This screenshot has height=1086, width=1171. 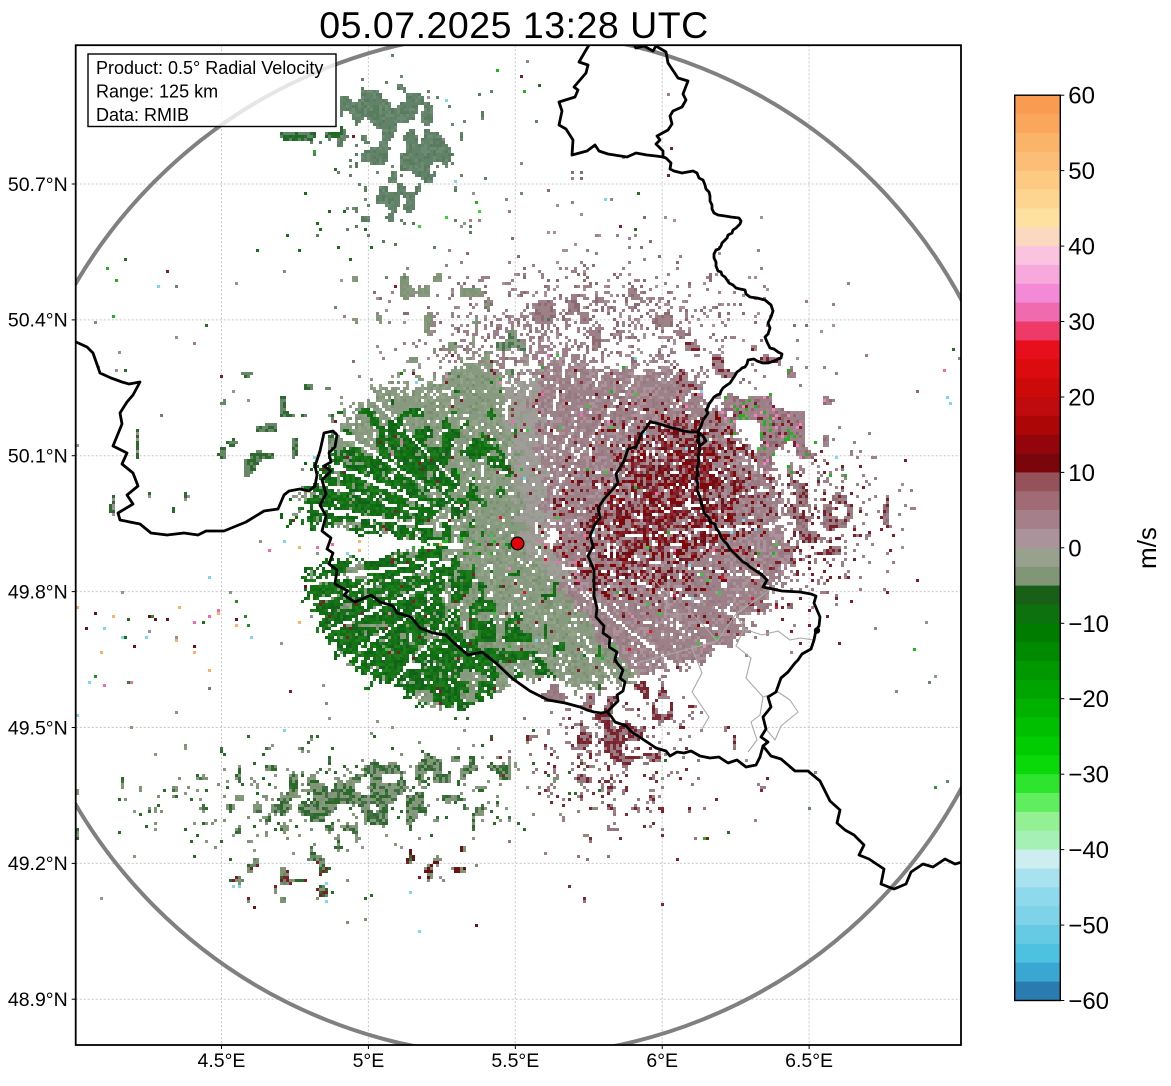 I want to click on svg-text: 40, so click(x=1081, y=247).